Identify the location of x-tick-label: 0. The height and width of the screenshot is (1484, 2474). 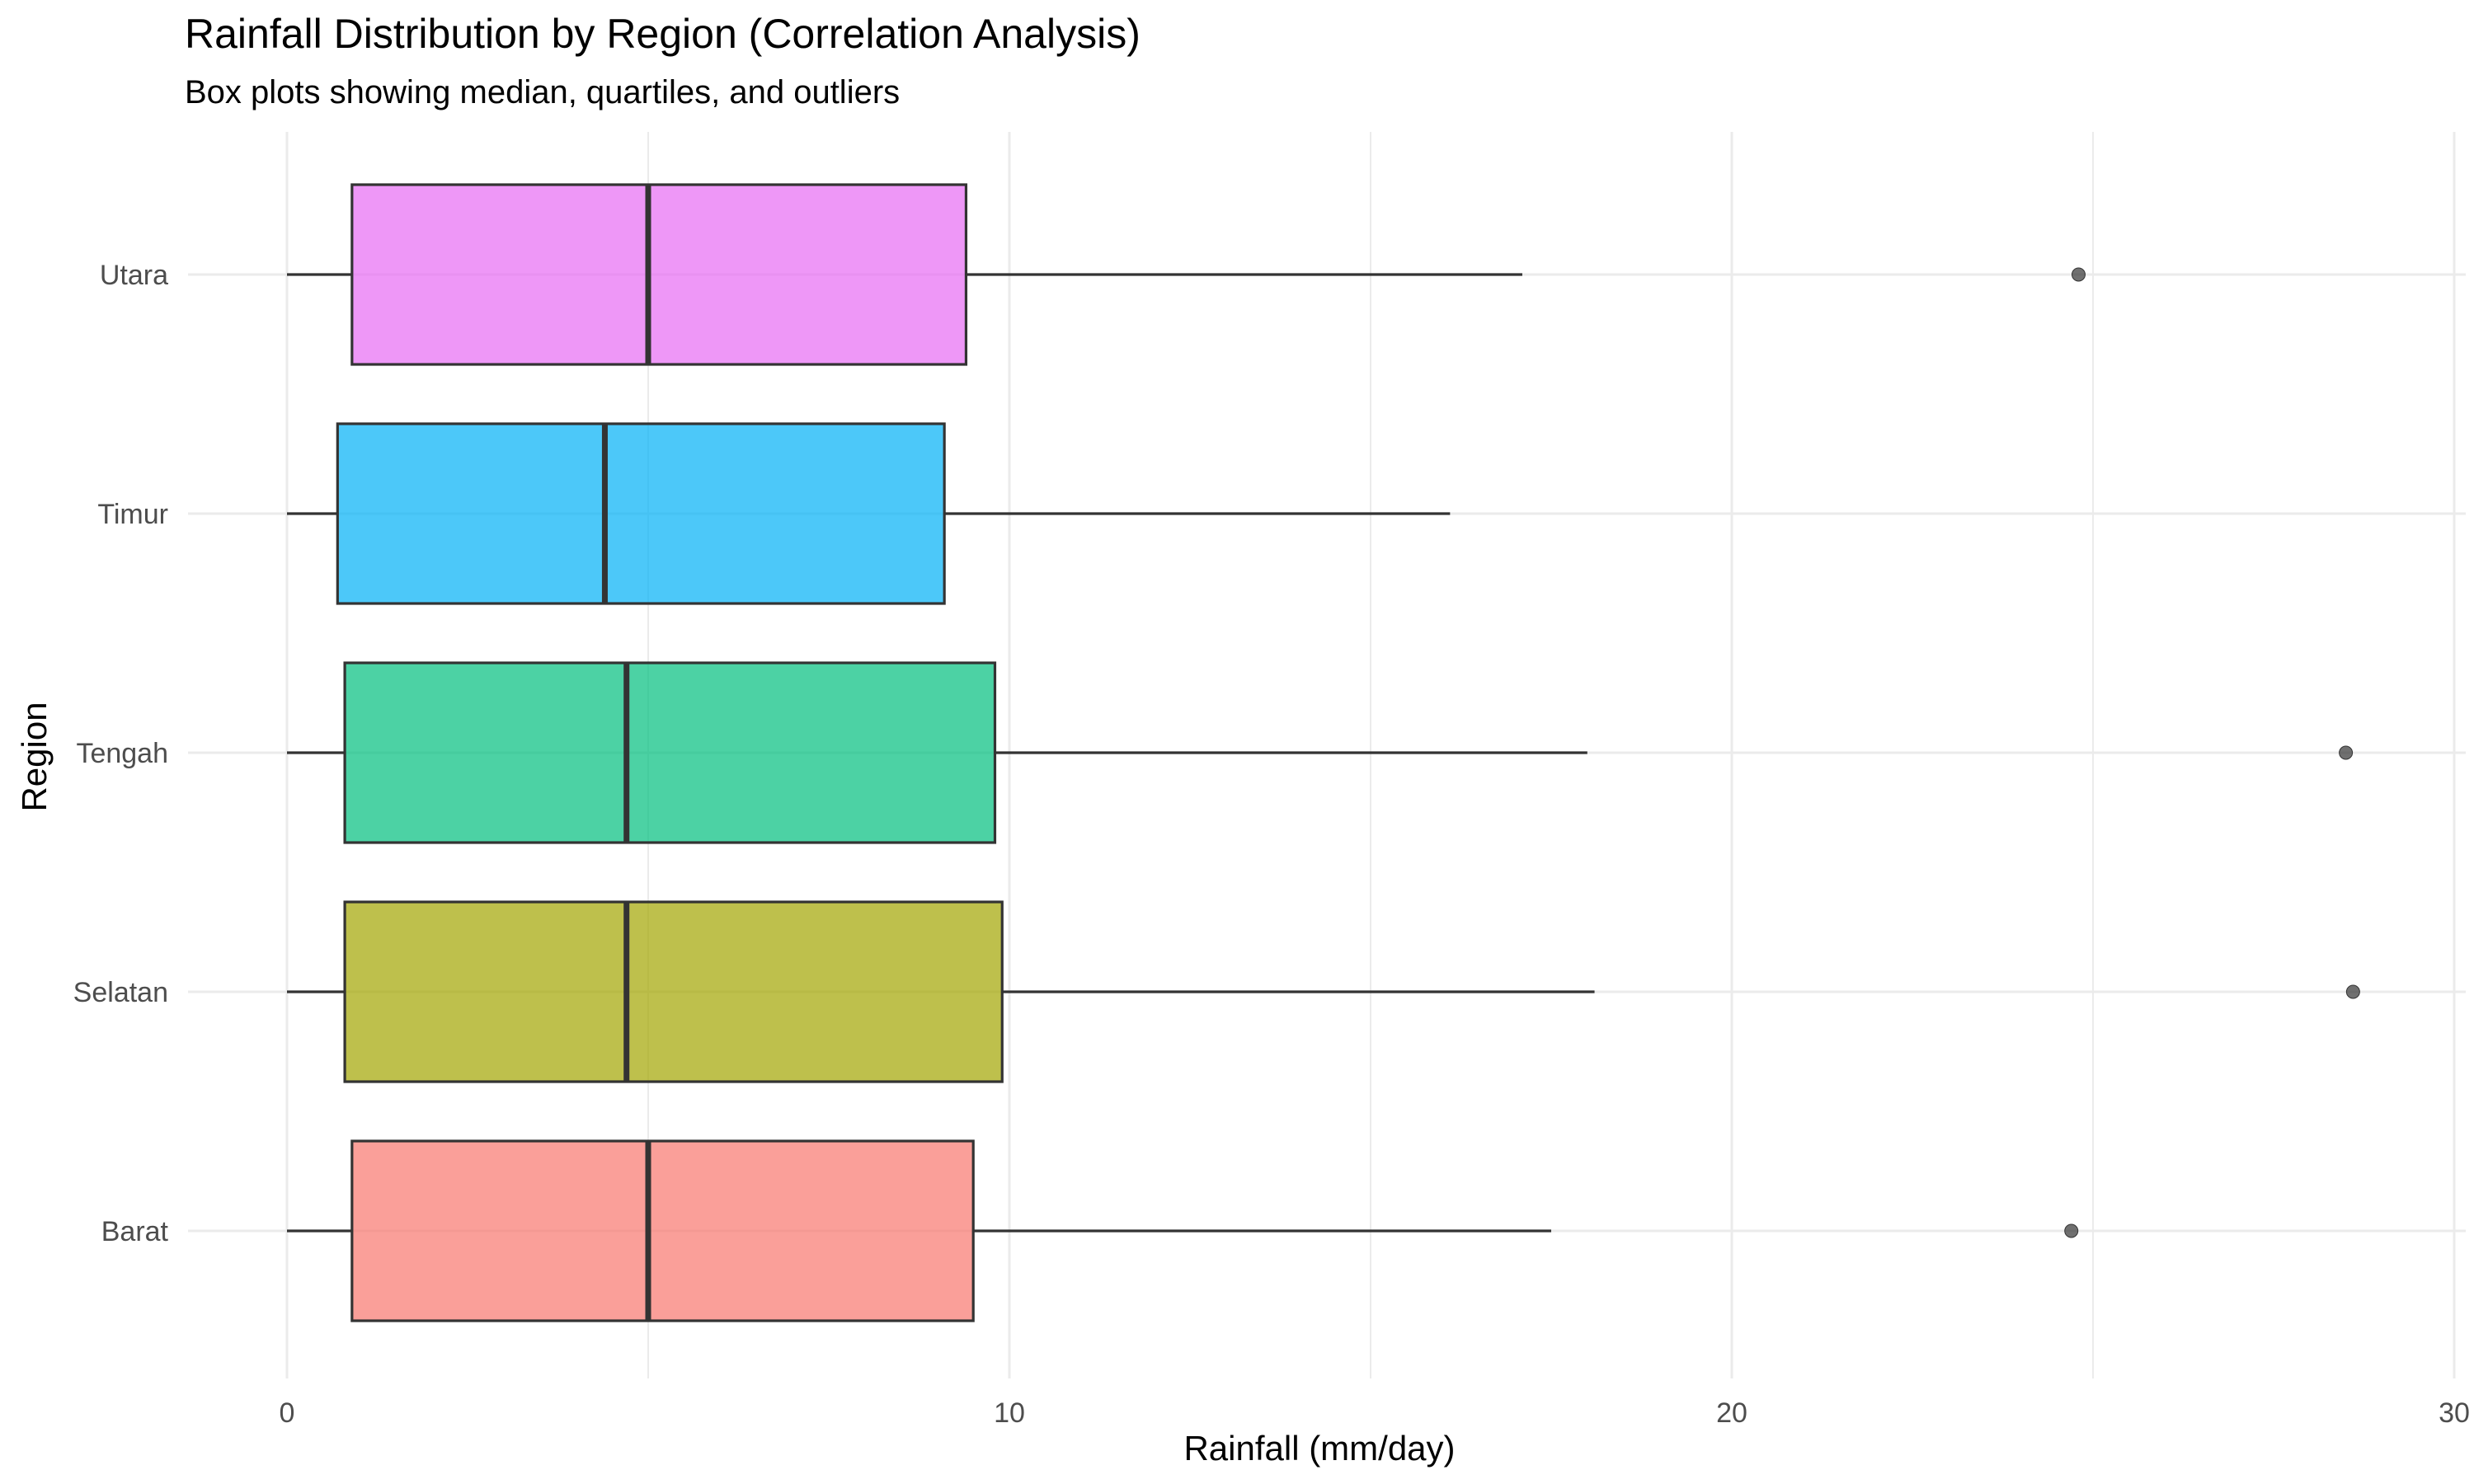
(287, 1413).